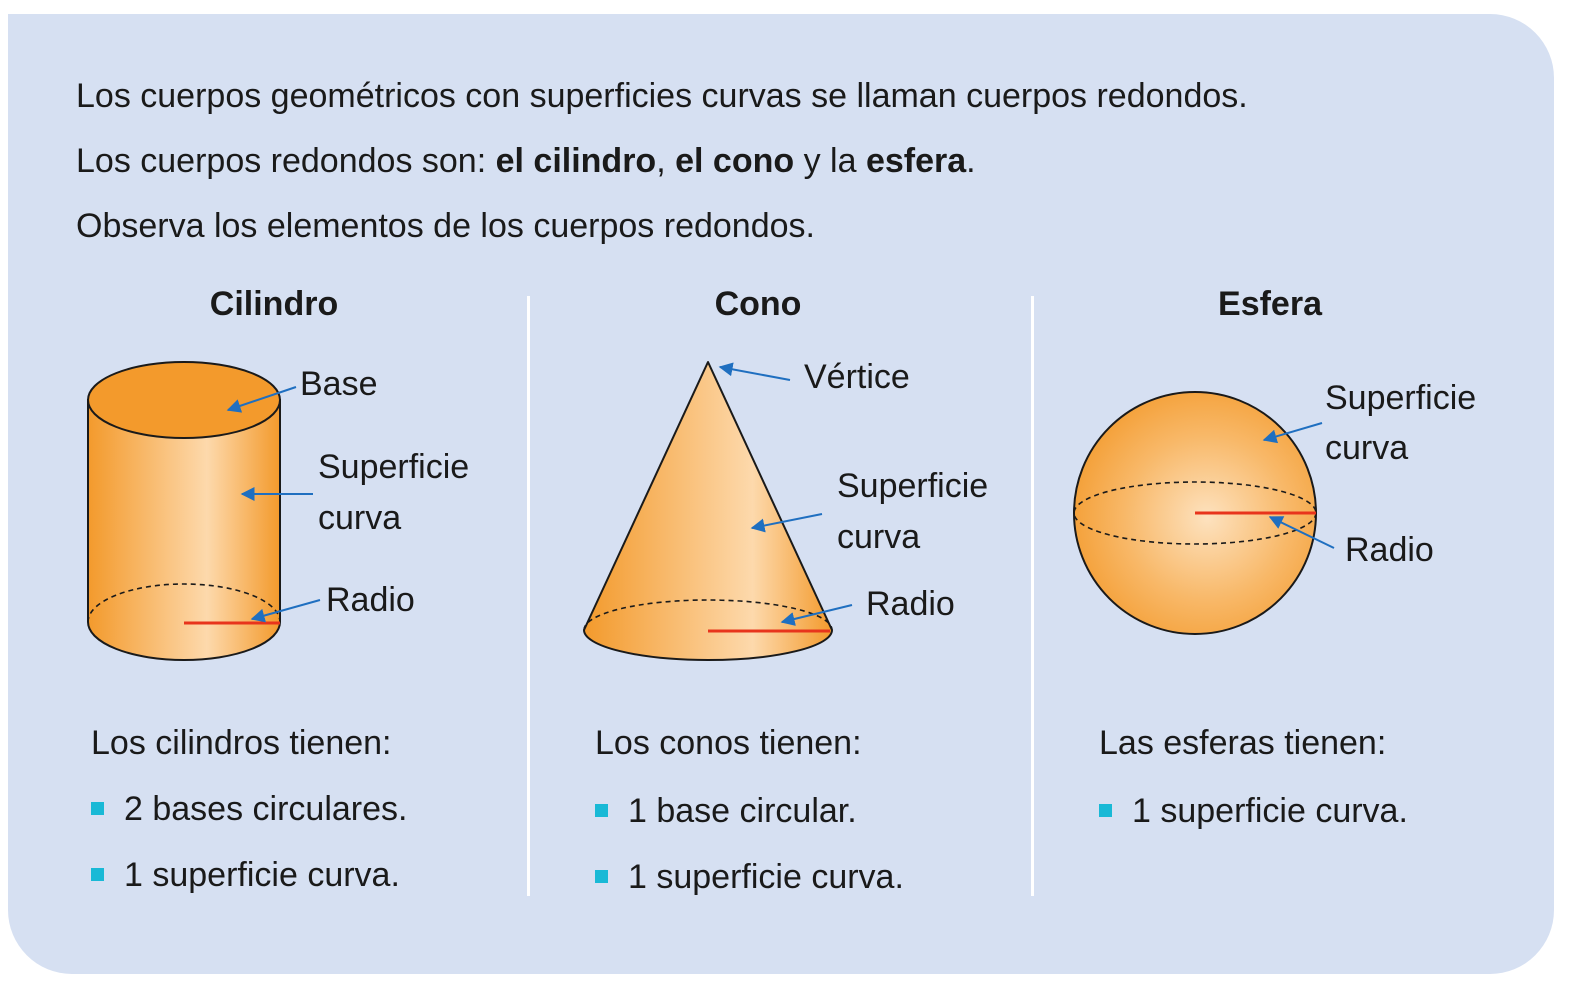  Describe the element at coordinates (370, 600) in the screenshot. I see `label-cylinder-radius: Radio` at that location.